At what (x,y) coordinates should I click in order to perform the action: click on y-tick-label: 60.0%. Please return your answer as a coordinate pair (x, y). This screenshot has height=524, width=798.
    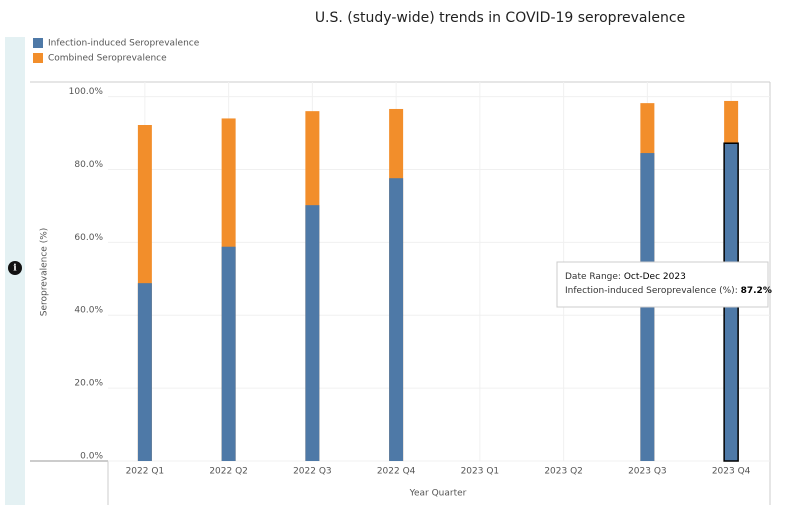
    Looking at the image, I should click on (88, 238).